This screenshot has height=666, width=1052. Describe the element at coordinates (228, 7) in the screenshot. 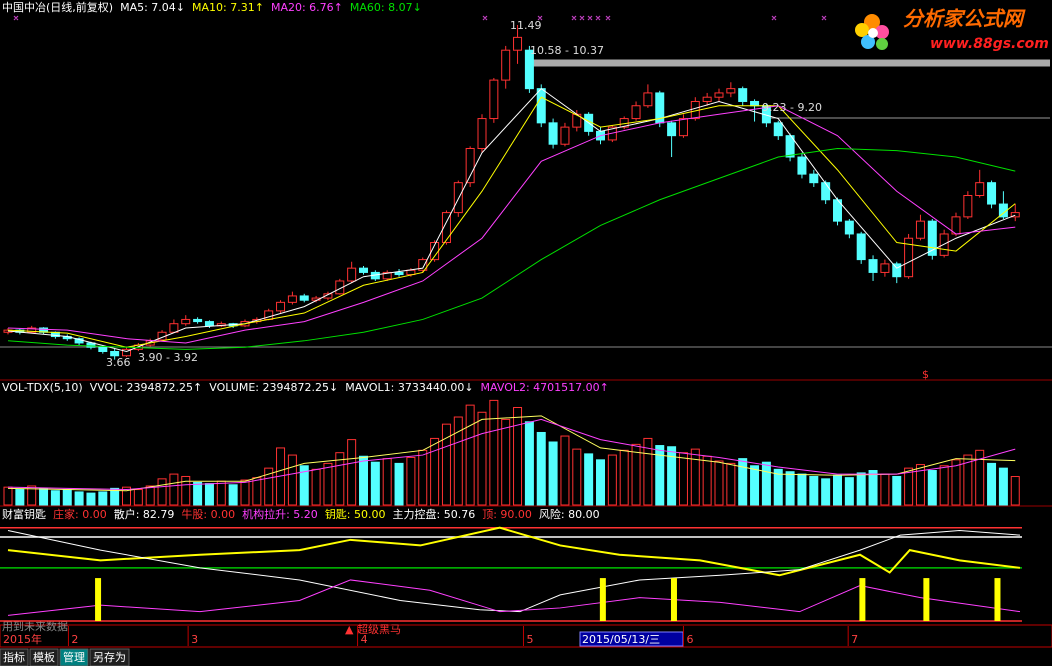

I see `legend-label: MA10: 7.31↑` at that location.